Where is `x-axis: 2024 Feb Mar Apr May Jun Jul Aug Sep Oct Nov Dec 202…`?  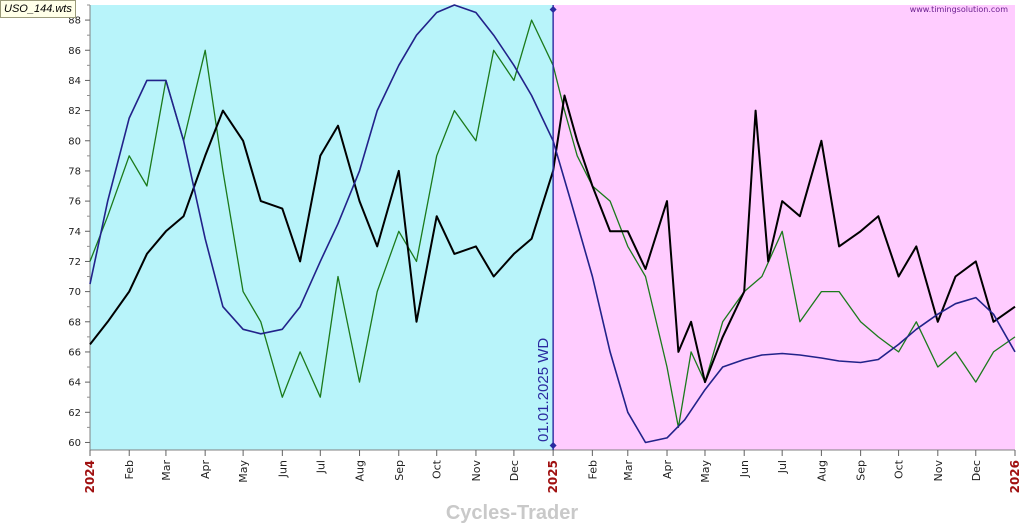
x-axis: 2024 Feb Mar Apr May Jun Jul Aug Sep Oct Nov Dec 202… is located at coordinates (552, 471).